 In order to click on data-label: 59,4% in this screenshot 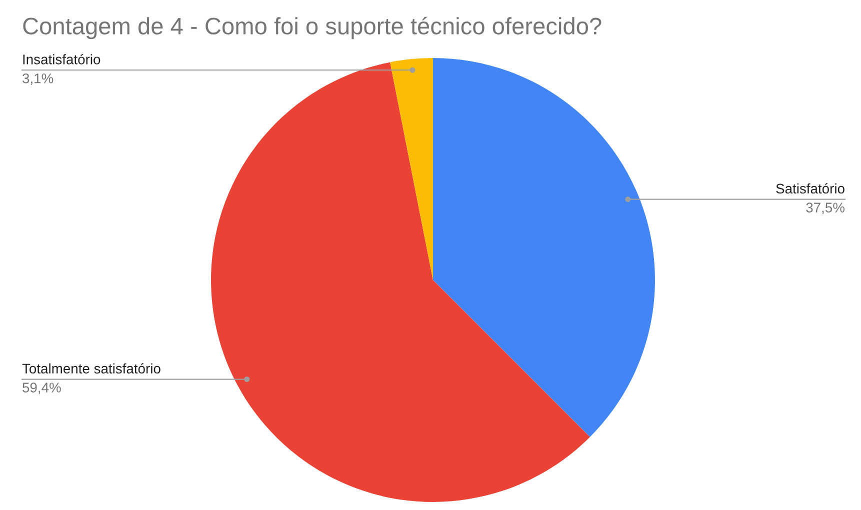, I will do `click(41, 388)`.